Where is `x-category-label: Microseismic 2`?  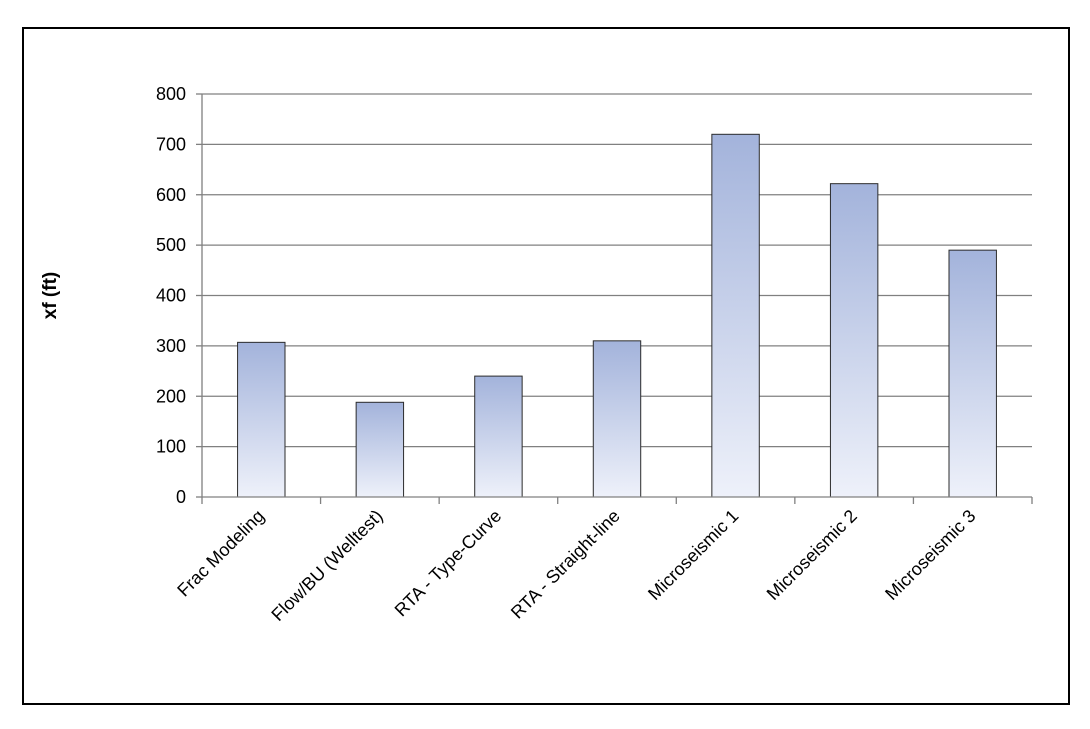
x-category-label: Microseismic 2 is located at coordinates (812, 555).